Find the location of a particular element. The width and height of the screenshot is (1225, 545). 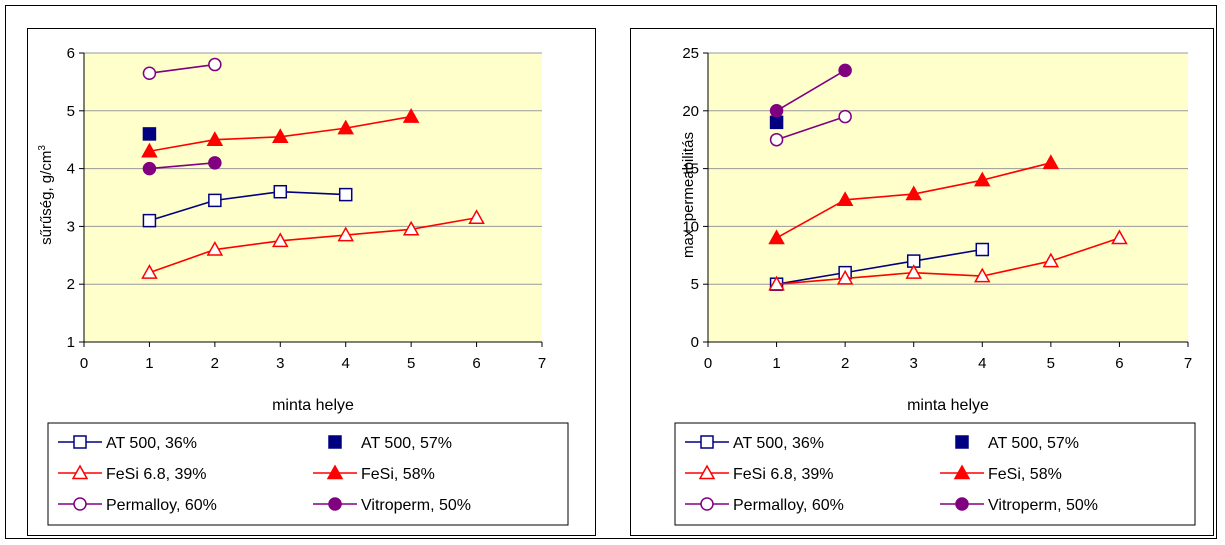

y-axis-label: sűrűség, g/cm3 is located at coordinates (46, 195).